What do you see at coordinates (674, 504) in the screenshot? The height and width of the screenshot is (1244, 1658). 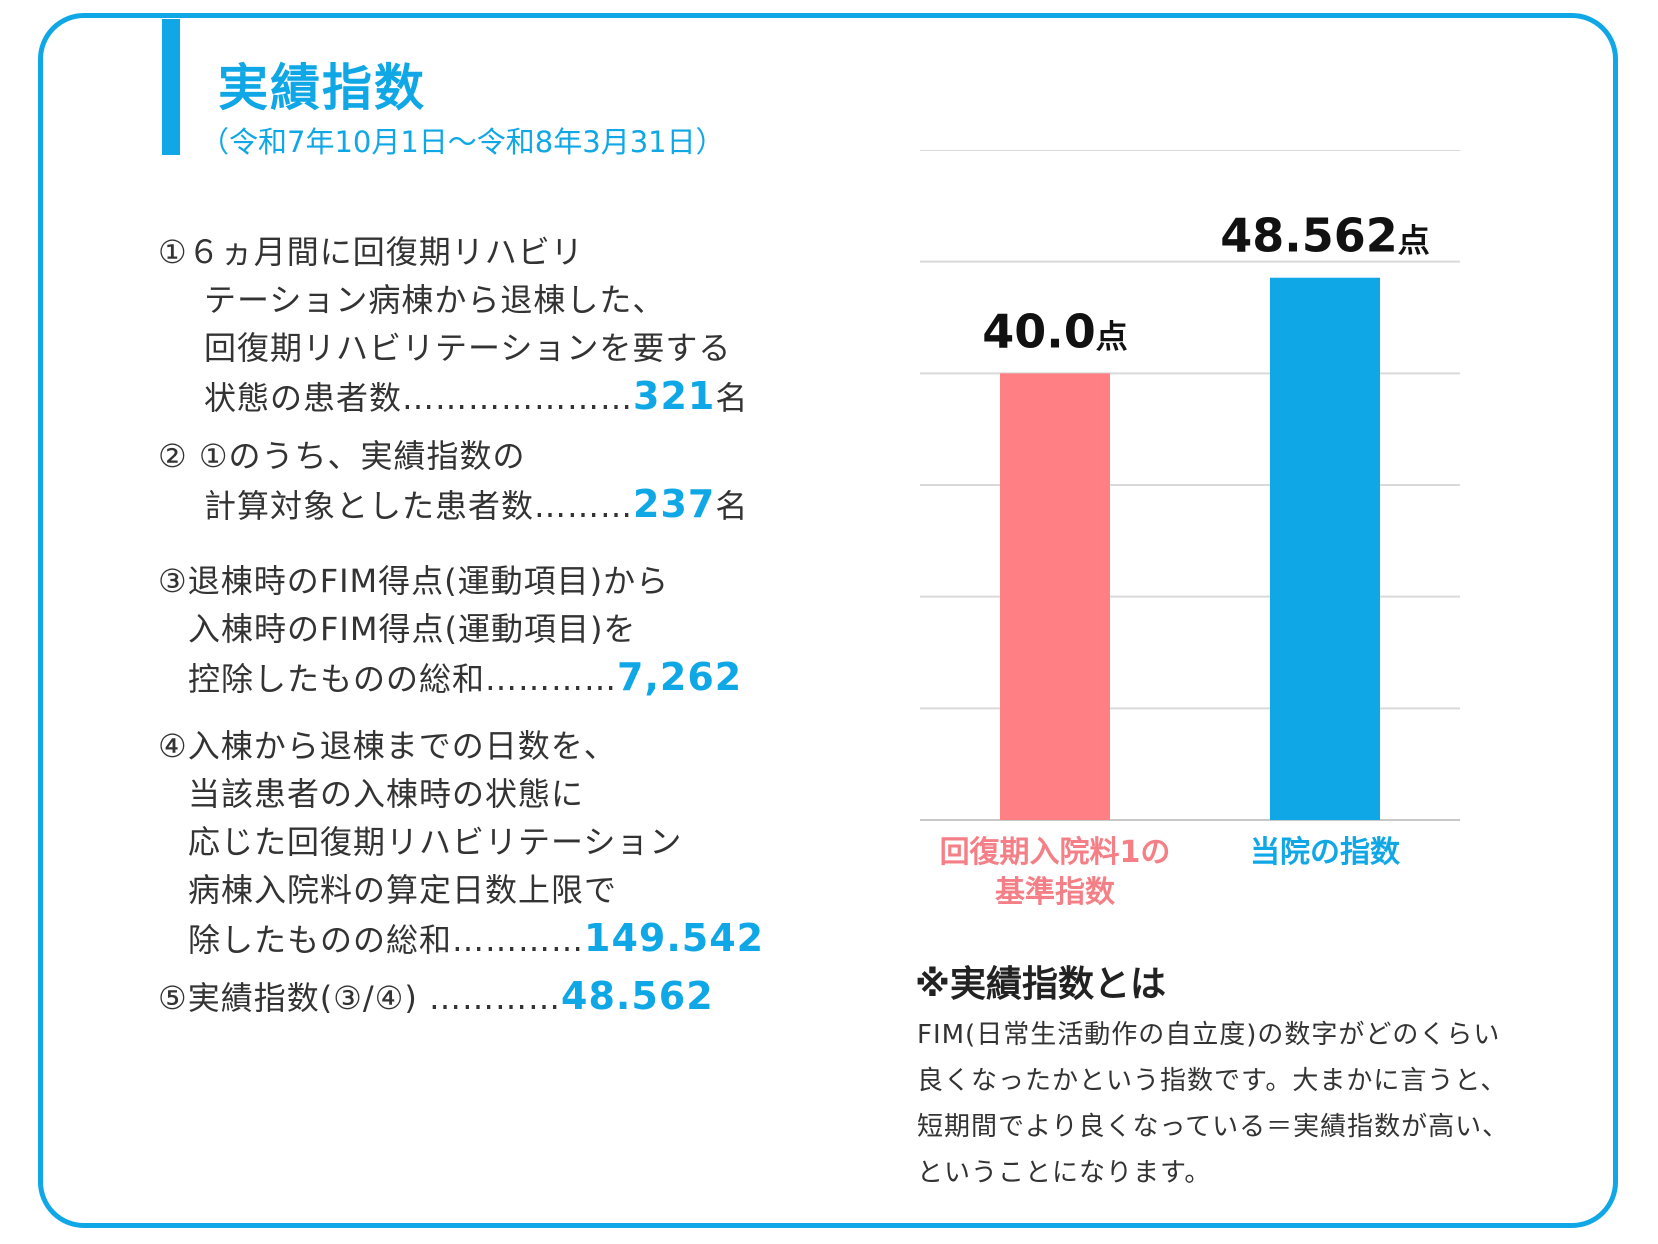 I see `metric-item-value: 237` at bounding box center [674, 504].